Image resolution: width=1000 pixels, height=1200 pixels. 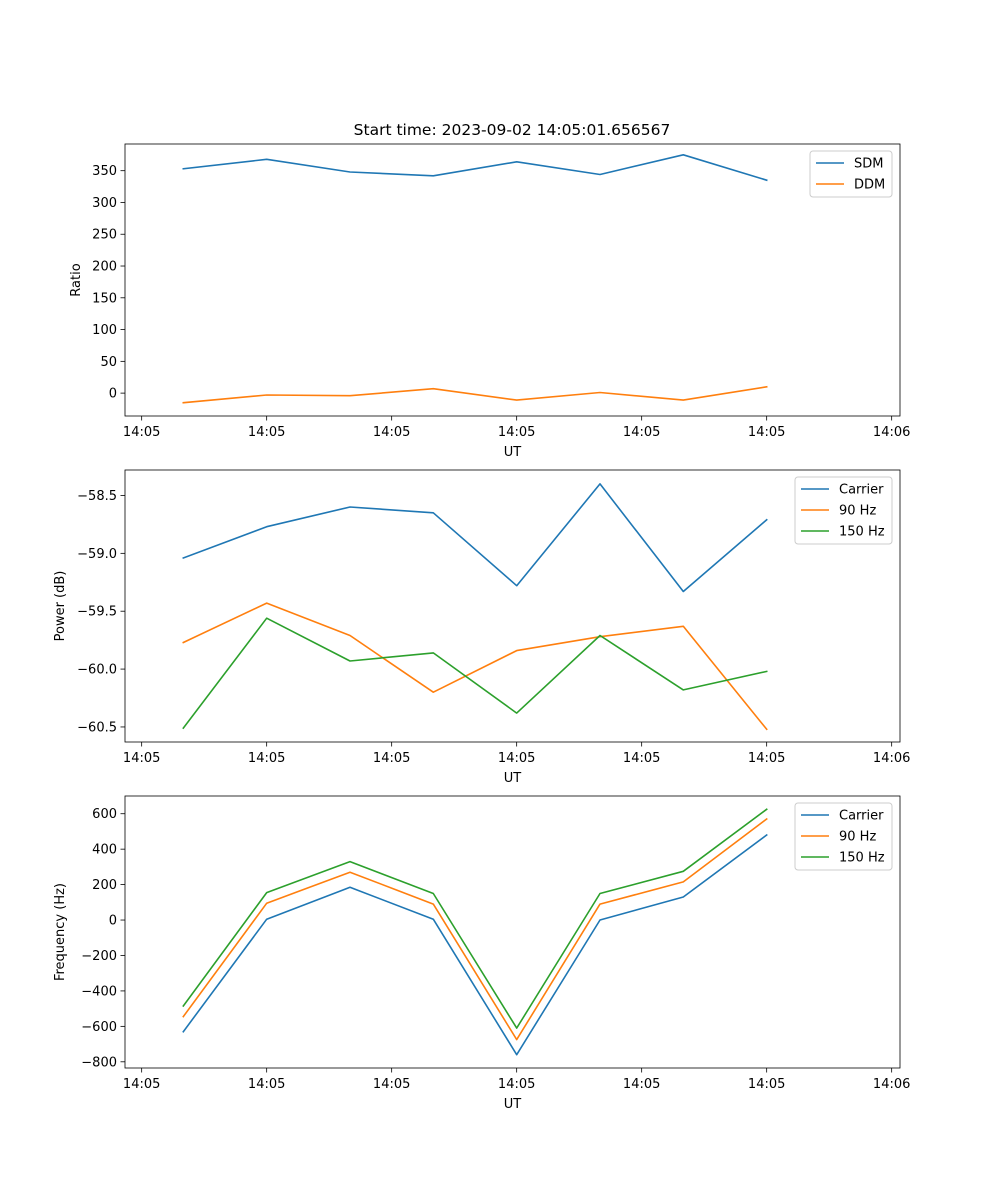 What do you see at coordinates (60, 606) in the screenshot?
I see `chart2-y-axis-label: Power (dB)` at bounding box center [60, 606].